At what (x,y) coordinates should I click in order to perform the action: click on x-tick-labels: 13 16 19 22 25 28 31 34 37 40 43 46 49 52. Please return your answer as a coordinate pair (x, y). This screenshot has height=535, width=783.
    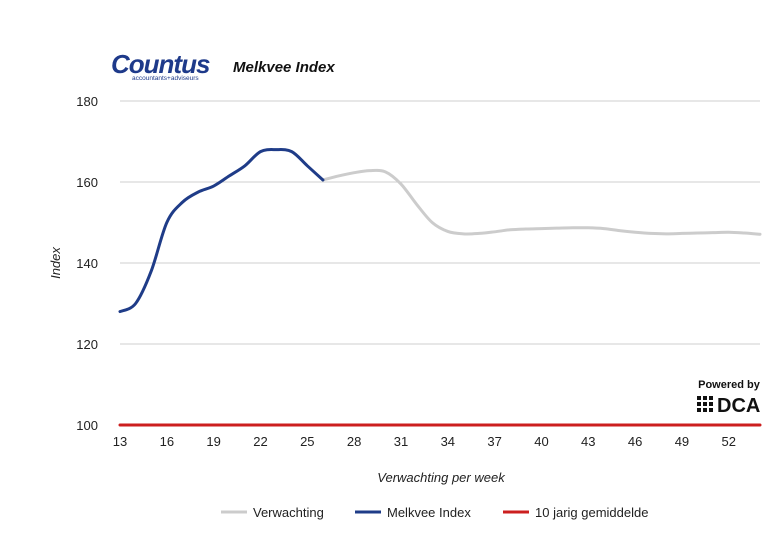
    Looking at the image, I should click on (424, 441).